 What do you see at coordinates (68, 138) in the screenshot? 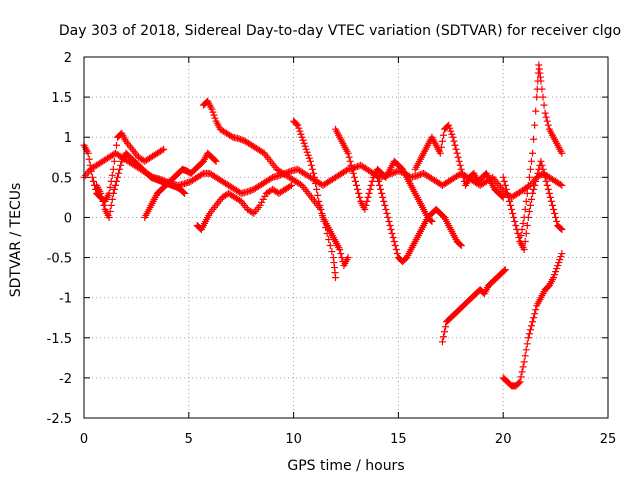
I see `y-tick-label: 1` at bounding box center [68, 138].